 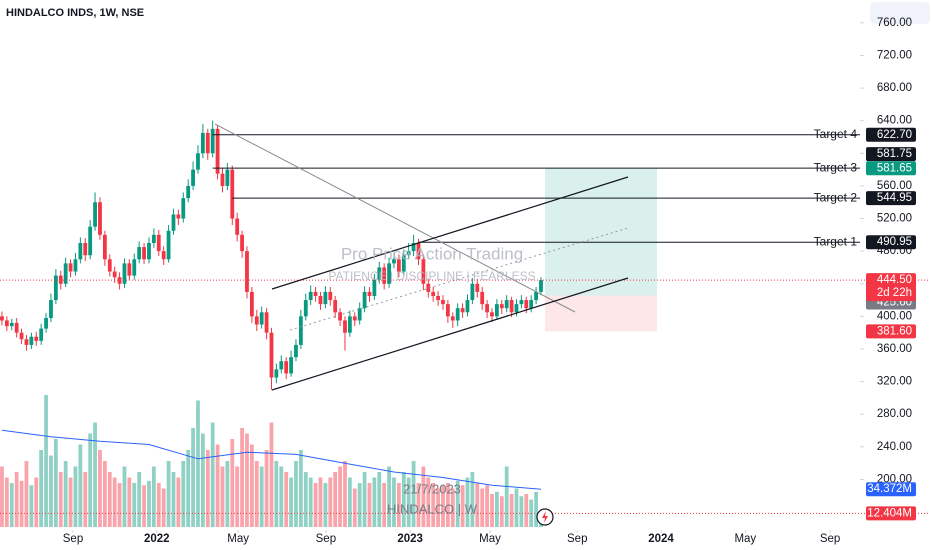 What do you see at coordinates (894, 198) in the screenshot?
I see `target-value-label: 544.95` at bounding box center [894, 198].